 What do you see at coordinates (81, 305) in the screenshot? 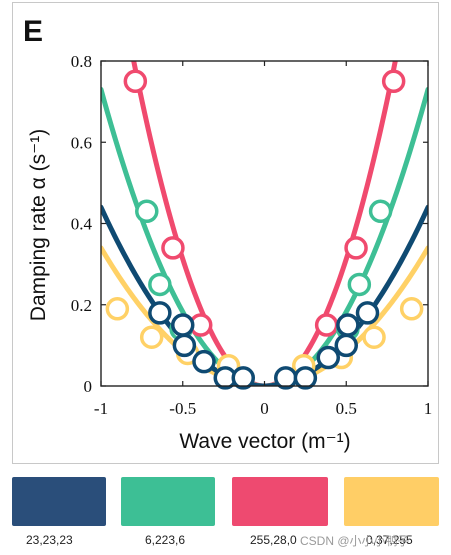
I see `y-tick-label-2: 0.2` at bounding box center [81, 305].